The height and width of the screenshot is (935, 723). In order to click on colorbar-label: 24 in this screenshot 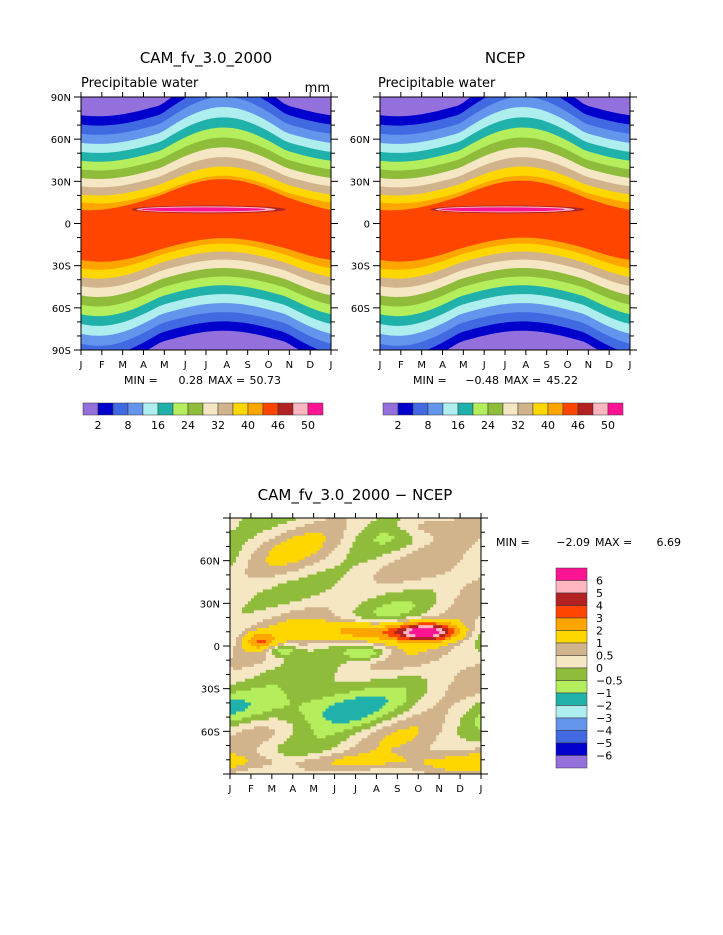, I will do `click(488, 425)`.